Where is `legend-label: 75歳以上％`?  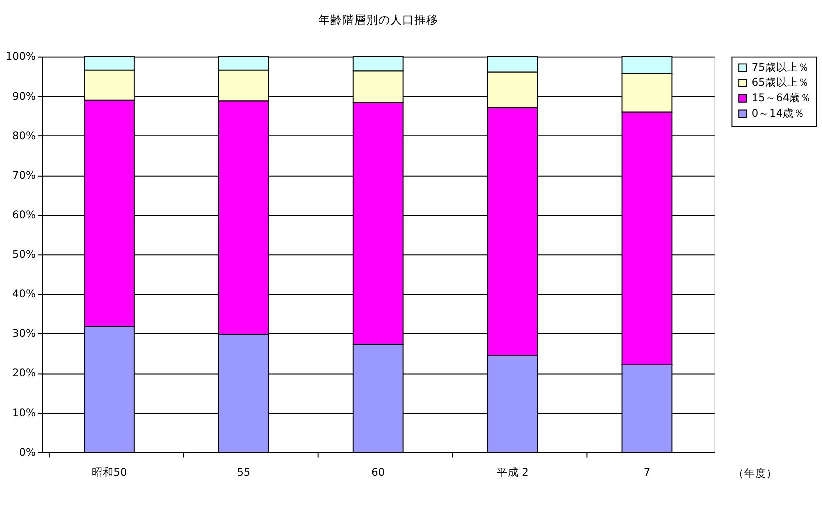
legend-label: 75歳以上％ is located at coordinates (781, 67).